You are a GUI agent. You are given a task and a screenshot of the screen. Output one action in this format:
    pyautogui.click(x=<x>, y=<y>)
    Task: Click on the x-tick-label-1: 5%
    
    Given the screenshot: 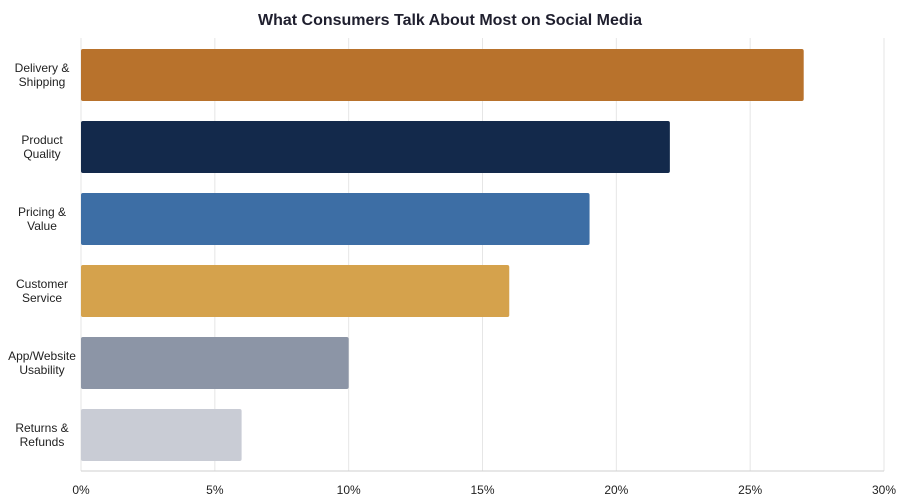 What is the action you would take?
    pyautogui.click(x=215, y=490)
    